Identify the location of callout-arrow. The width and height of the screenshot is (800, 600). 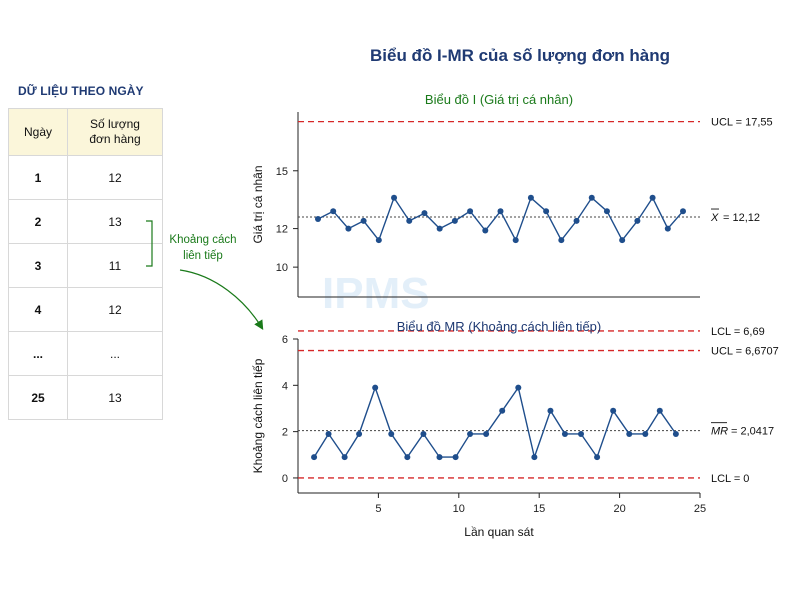
(221, 300).